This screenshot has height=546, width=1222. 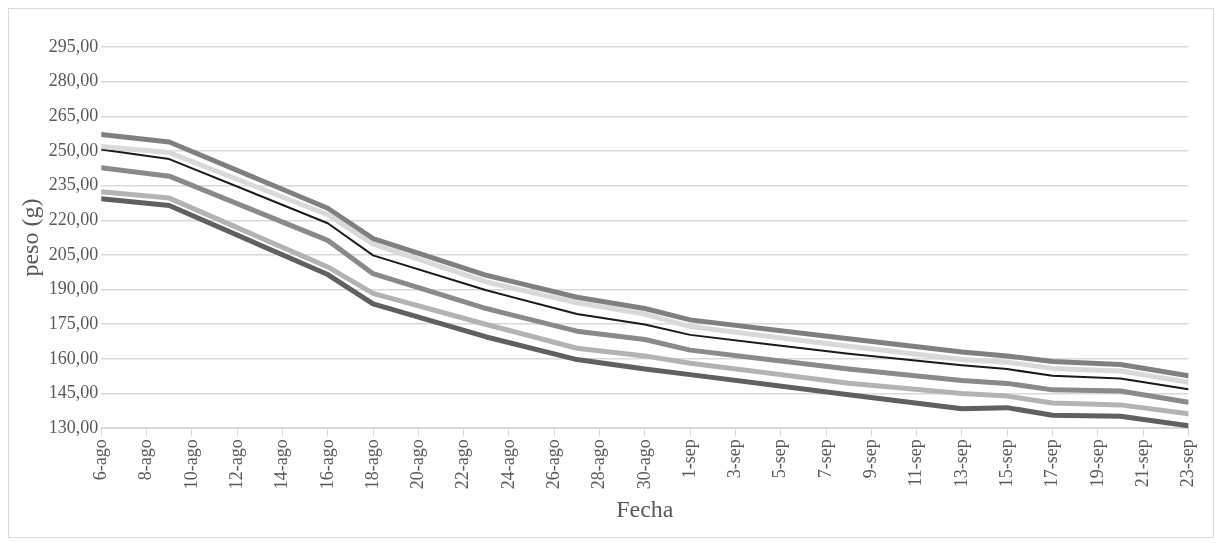 I want to click on x-tick-label: 19-sep, so click(x=1096, y=463).